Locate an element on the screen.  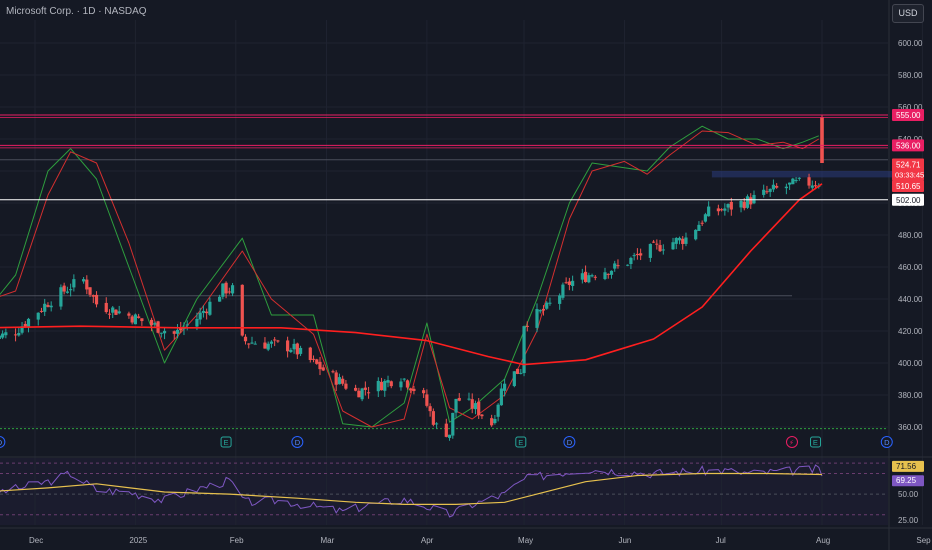
y-tick-label: 400.00 is located at coordinates (910, 363).